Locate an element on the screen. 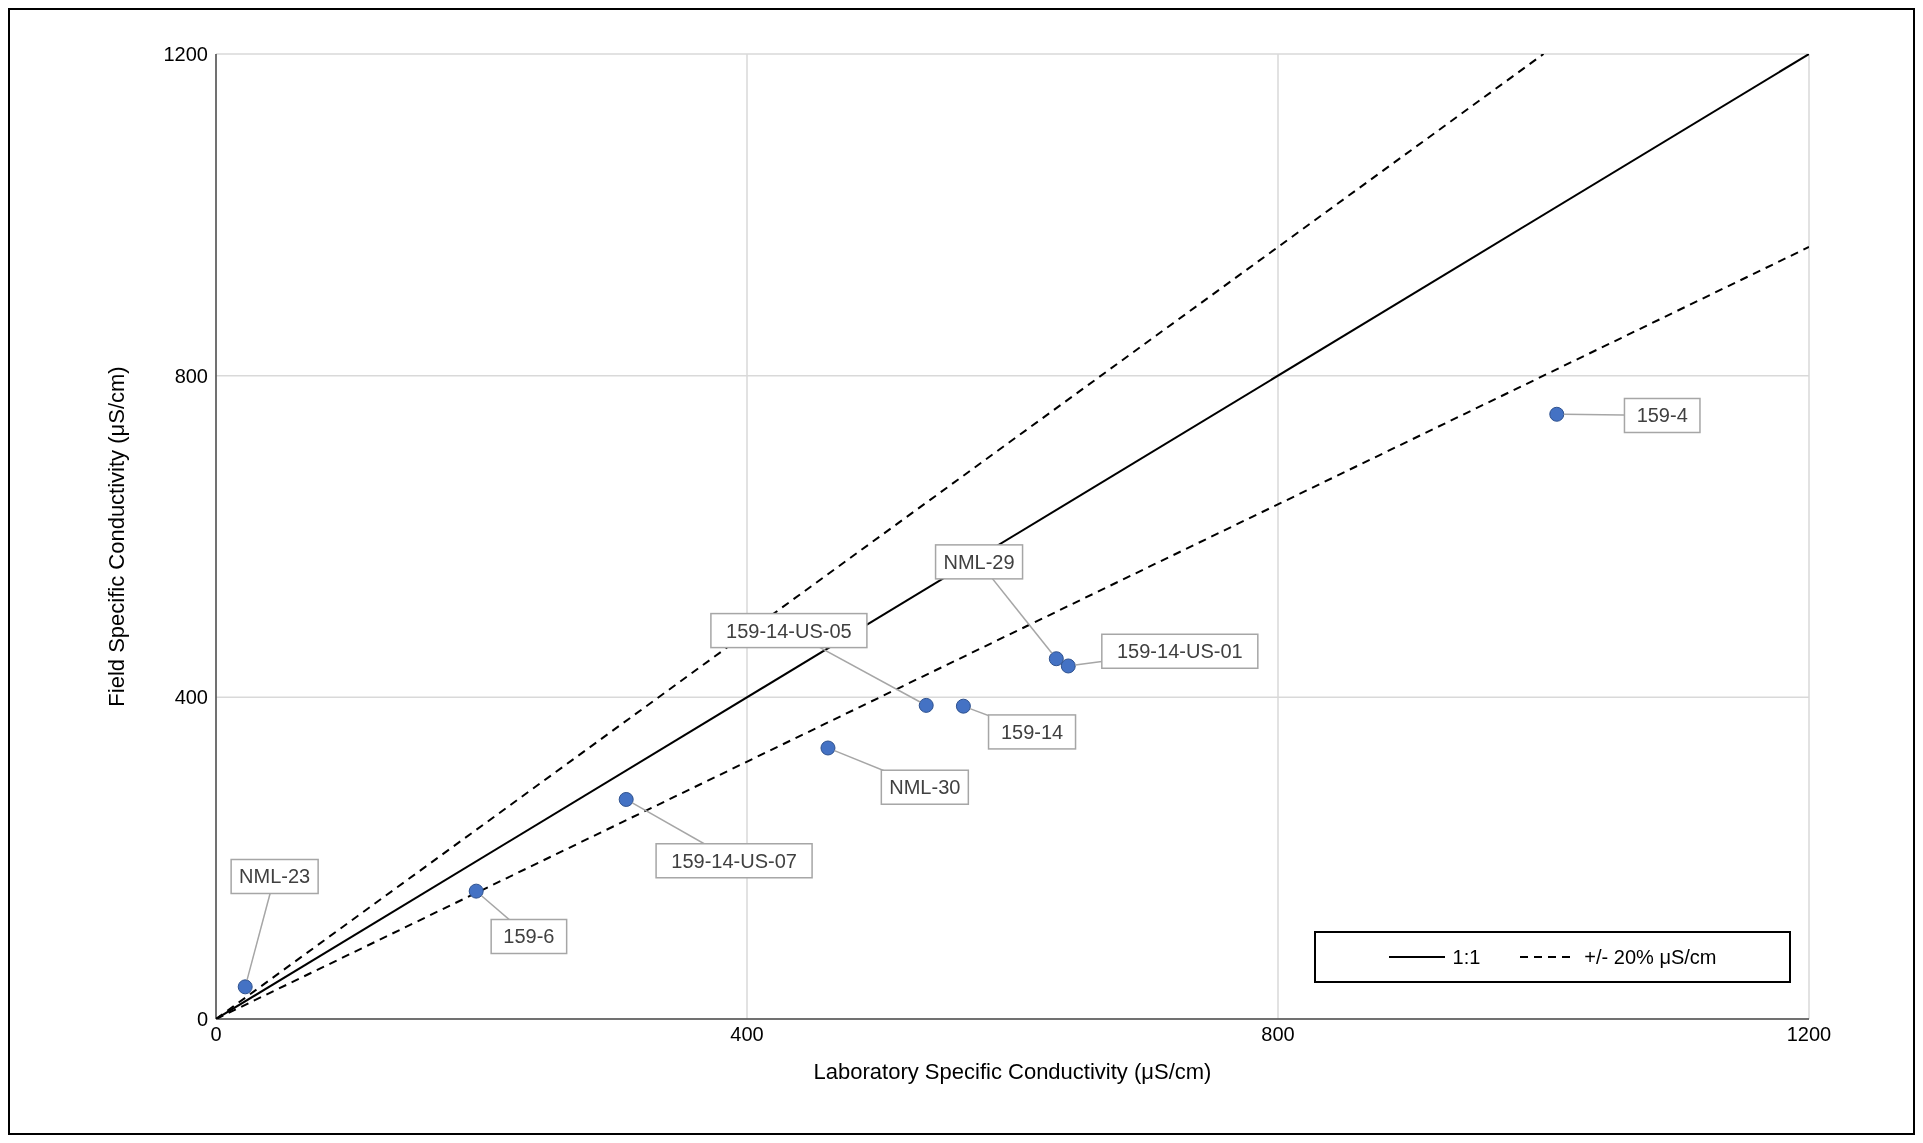 Image resolution: width=1923 pixels, height=1143 pixels. x-tick-label: 0 is located at coordinates (216, 1034).